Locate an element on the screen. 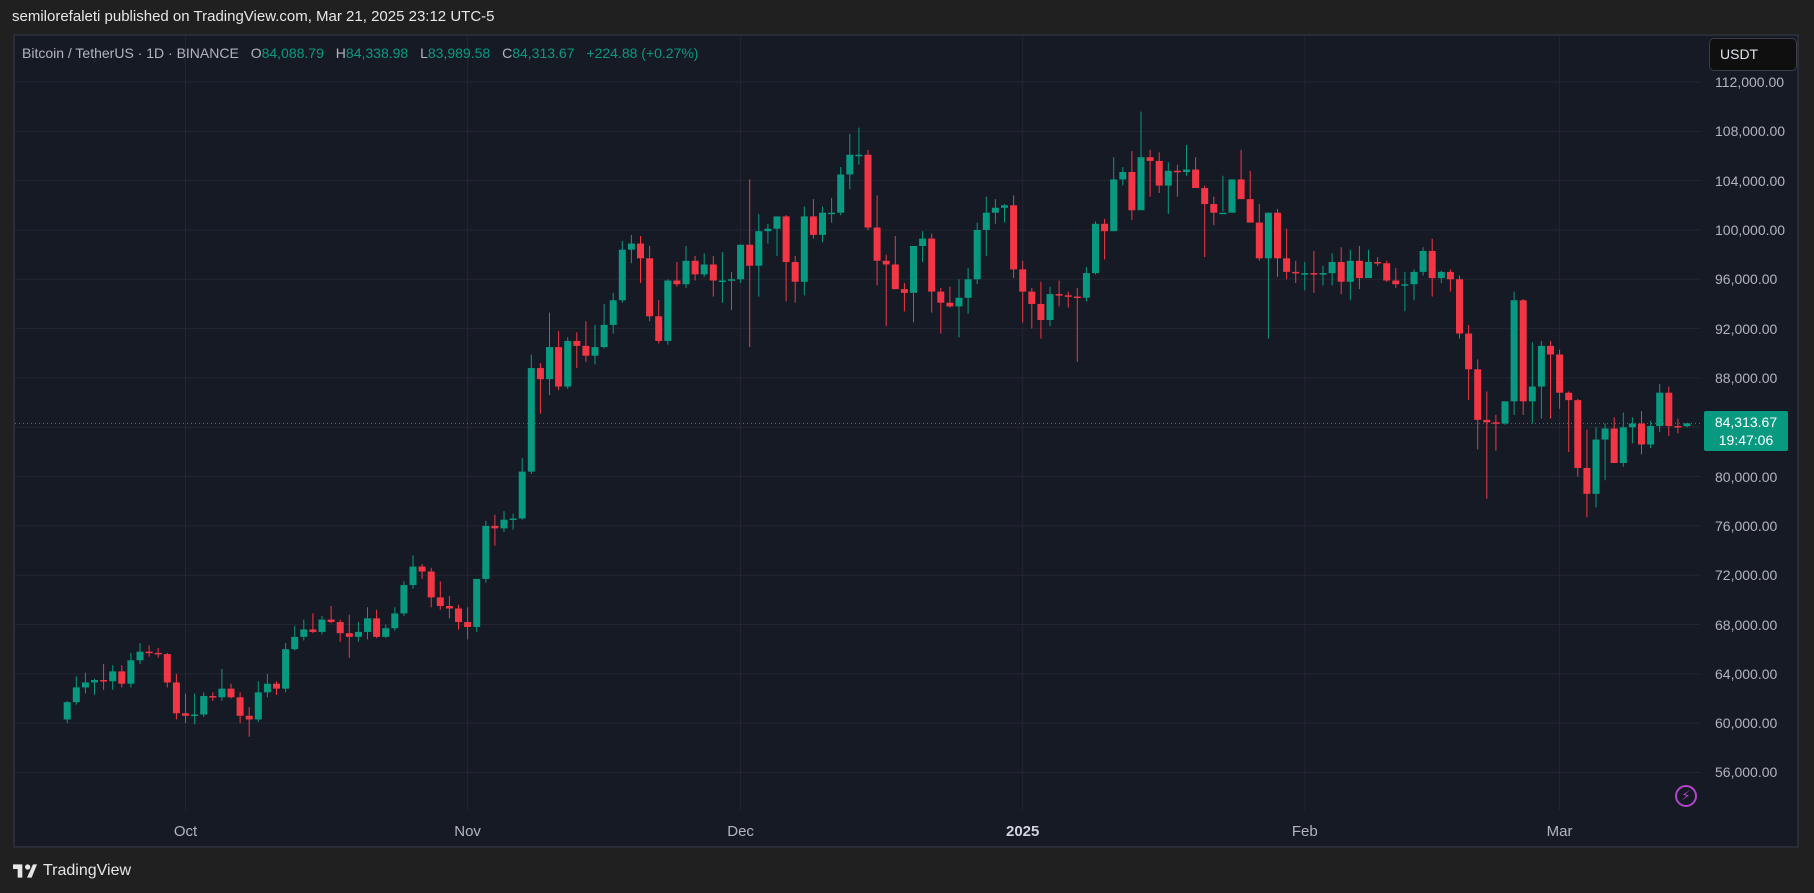  lightning-icon: ⚡︎ is located at coordinates (1686, 796).